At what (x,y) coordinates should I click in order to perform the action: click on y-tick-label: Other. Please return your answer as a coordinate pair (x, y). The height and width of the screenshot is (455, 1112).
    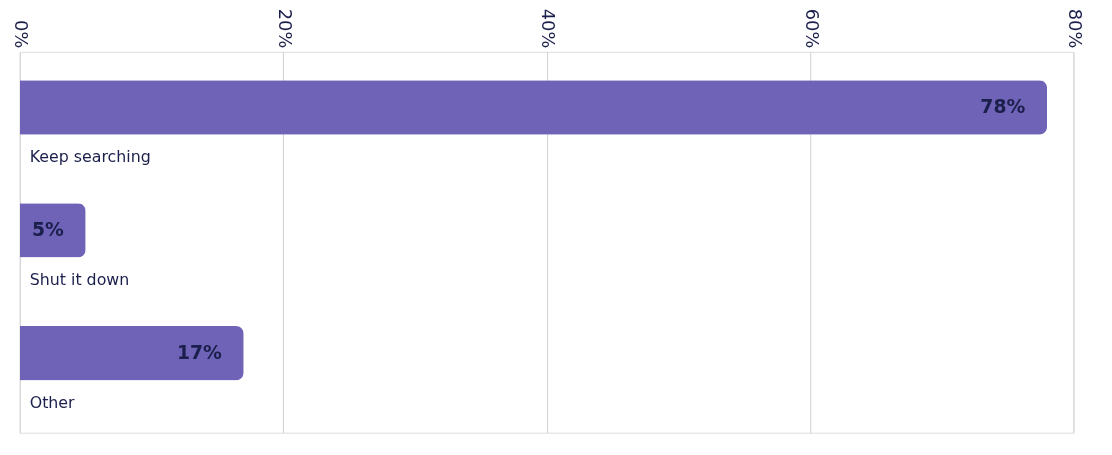
    Looking at the image, I should click on (52, 402).